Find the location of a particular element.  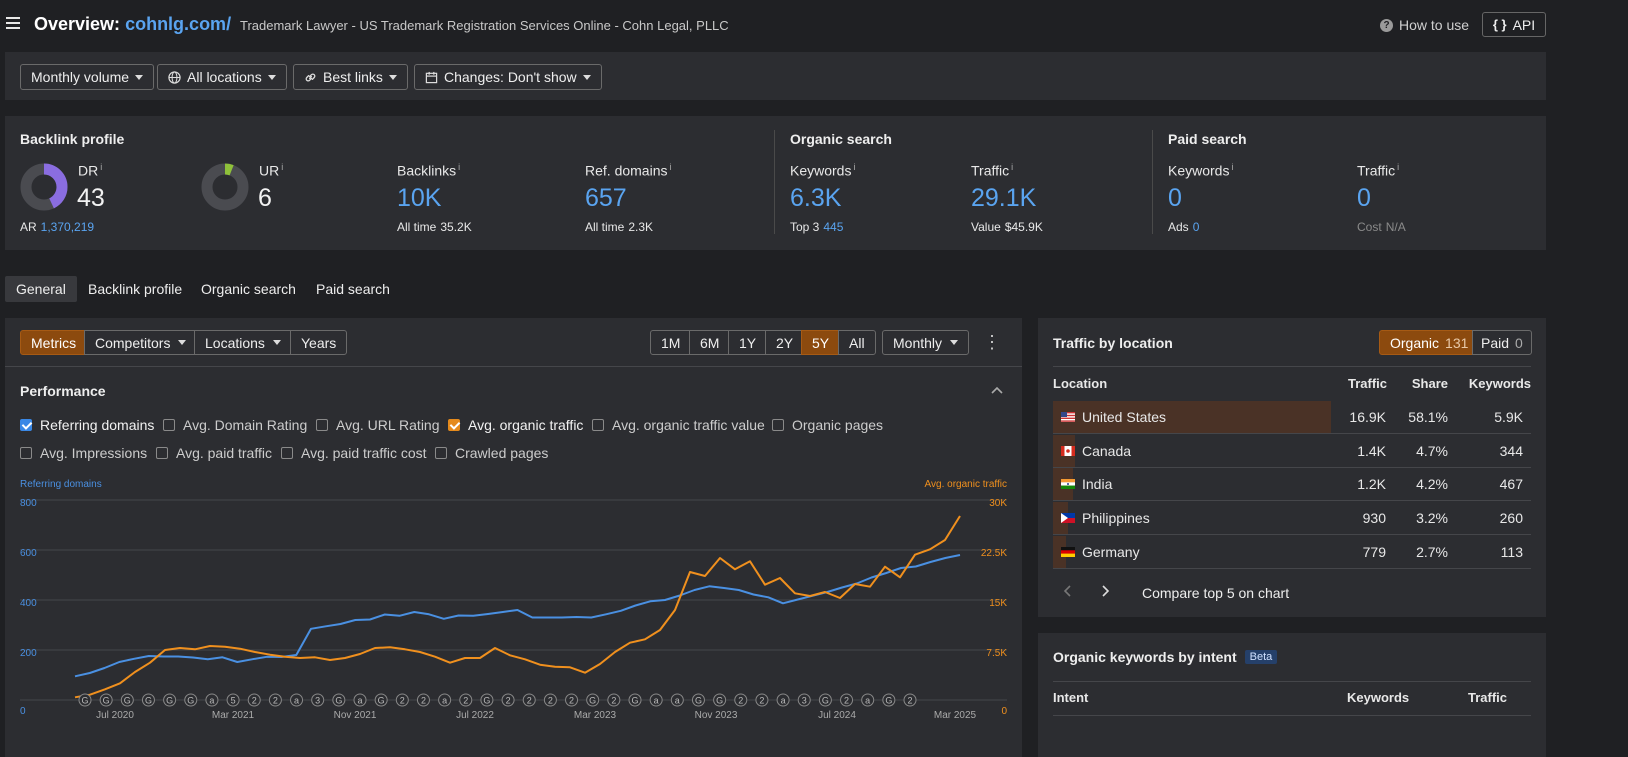

monthly-volume-dropdown: Monthly volume is located at coordinates (87, 77).